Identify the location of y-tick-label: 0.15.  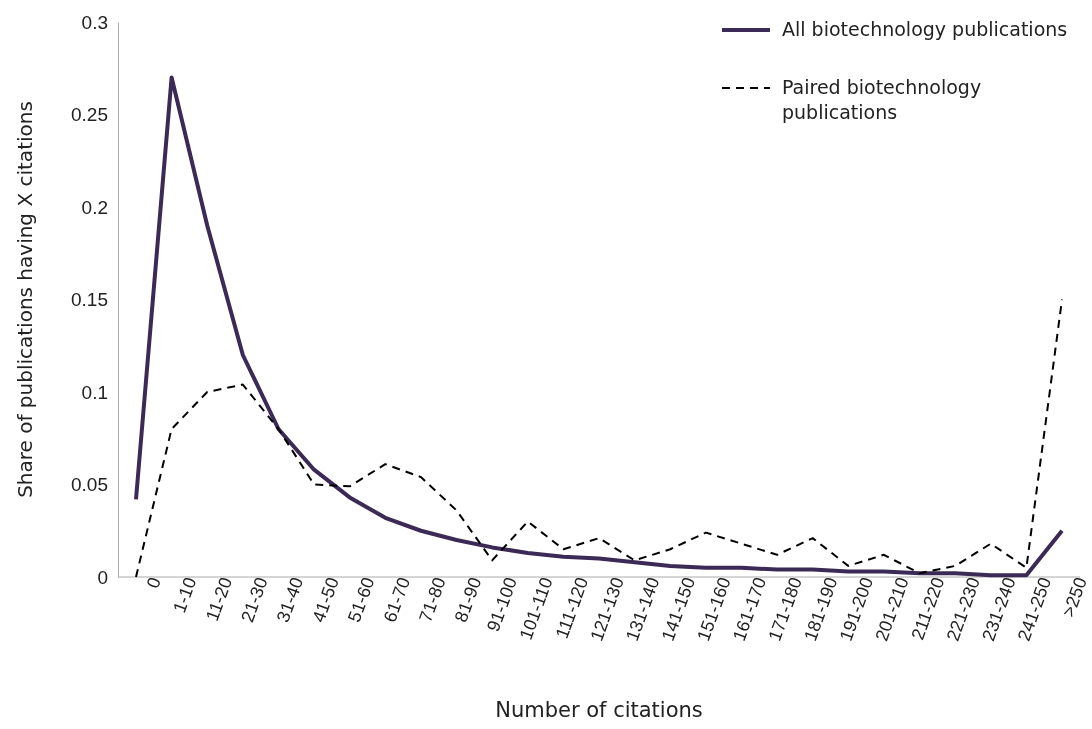
(89, 300).